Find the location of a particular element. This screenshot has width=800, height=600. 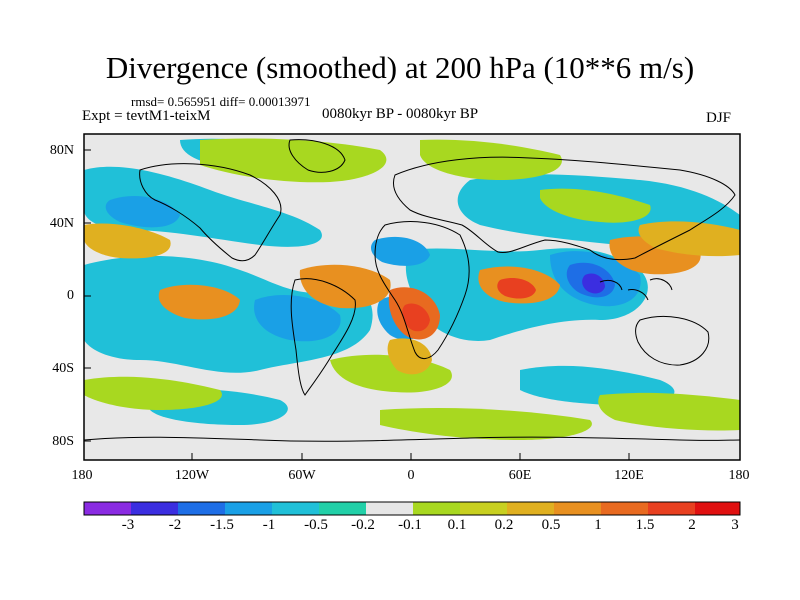

colorbar-label-11: 1 is located at coordinates (598, 525).